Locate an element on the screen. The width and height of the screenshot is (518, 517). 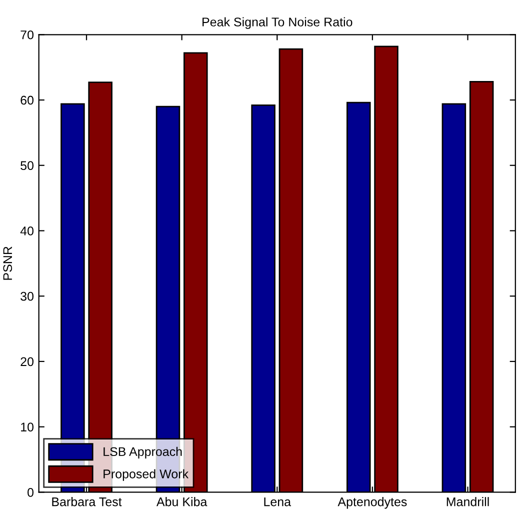
legend-label: LSB Approach is located at coordinates (143, 452).